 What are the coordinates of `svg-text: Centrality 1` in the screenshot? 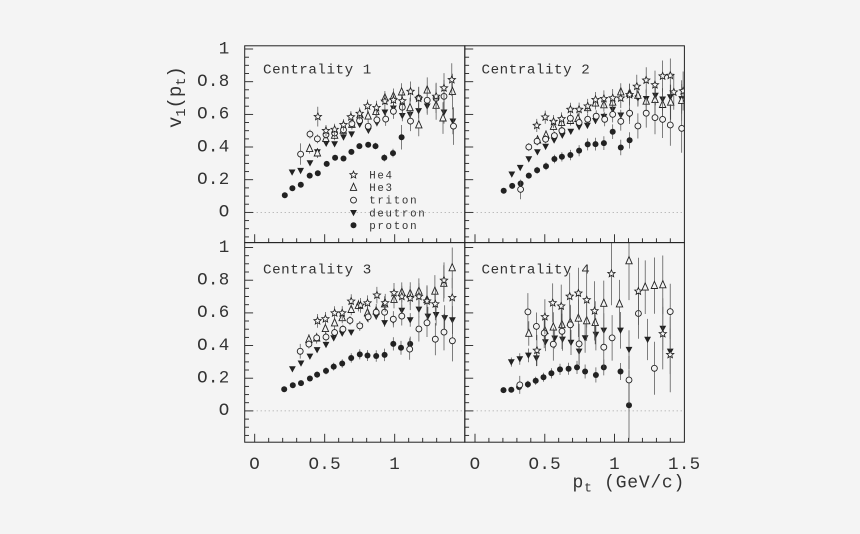 It's located at (317, 71).